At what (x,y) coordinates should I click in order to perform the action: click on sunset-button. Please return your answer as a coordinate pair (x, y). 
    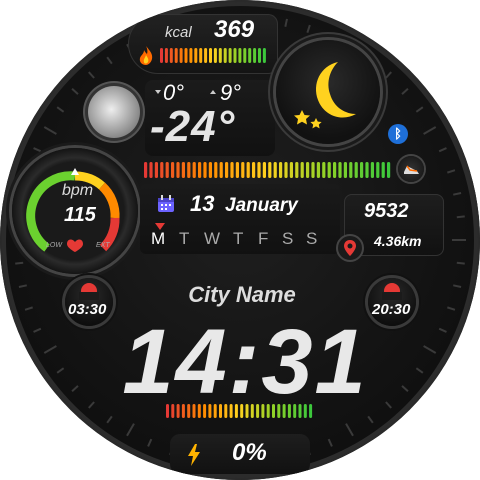
    Looking at the image, I should click on (392, 302).